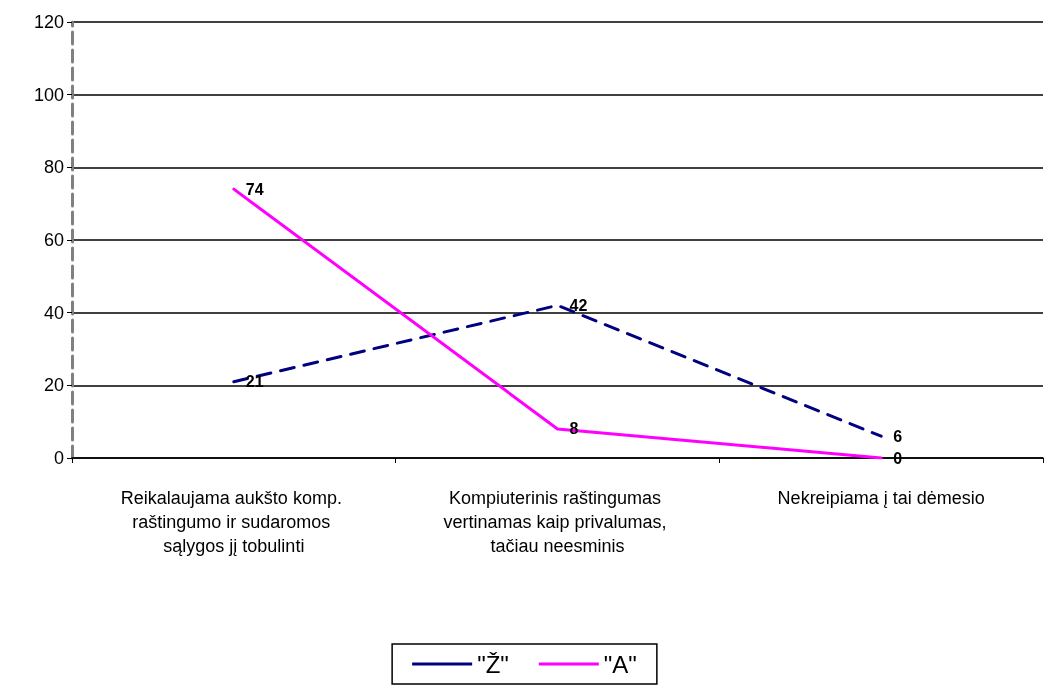 Image resolution: width=1049 pixels, height=696 pixels. I want to click on legend-label: "A", so click(620, 664).